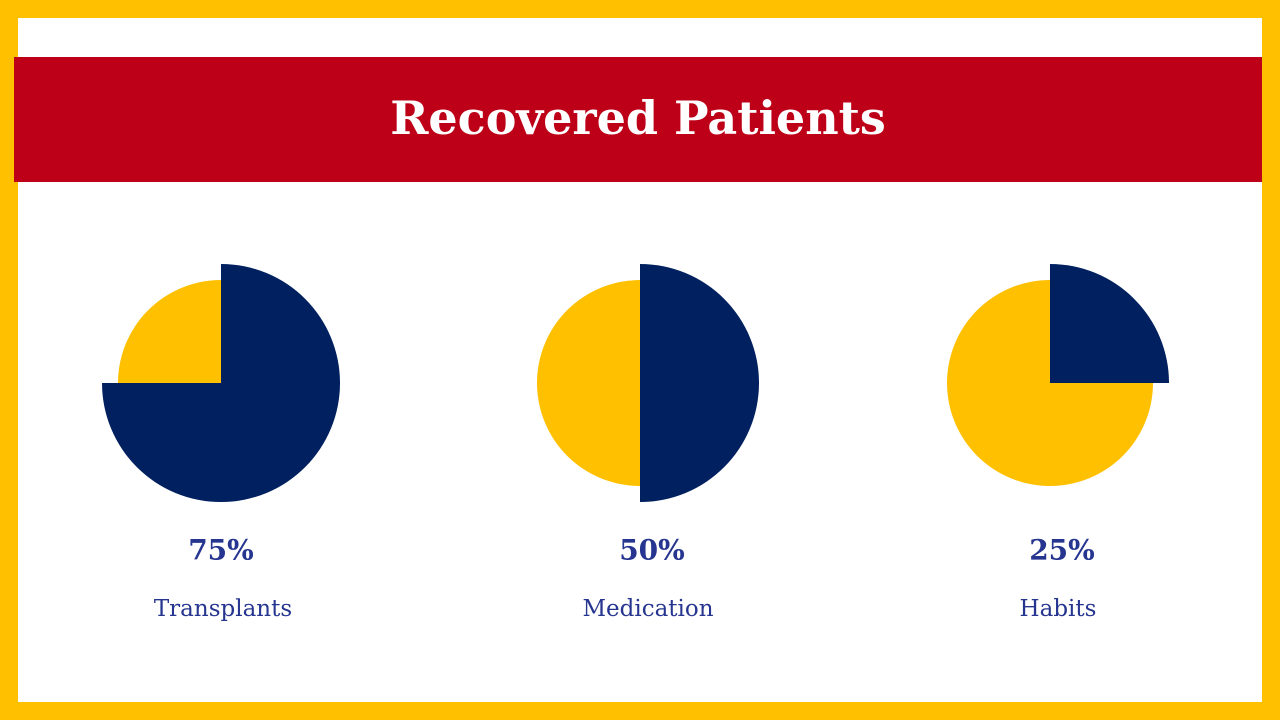 This screenshot has height=720, width=1280. What do you see at coordinates (647, 609) in the screenshot?
I see `pie-label: Medication` at bounding box center [647, 609].